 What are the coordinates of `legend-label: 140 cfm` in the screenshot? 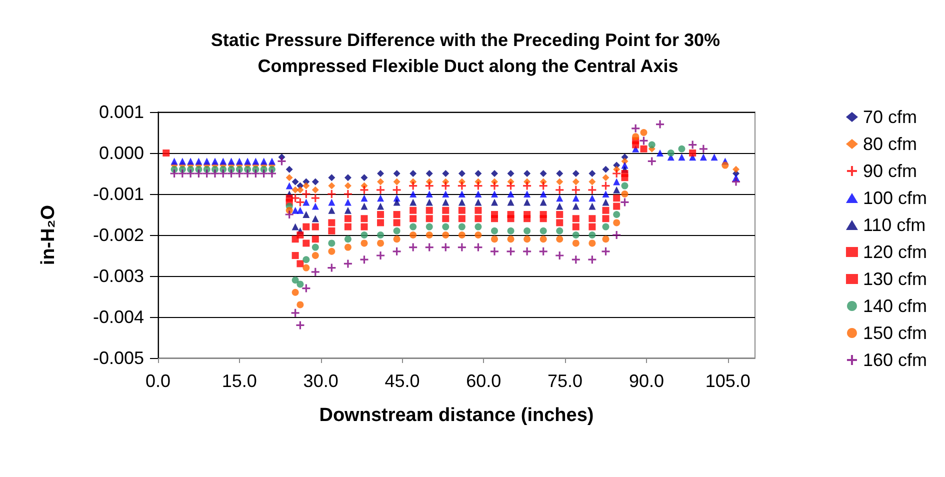 It's located at (895, 306).